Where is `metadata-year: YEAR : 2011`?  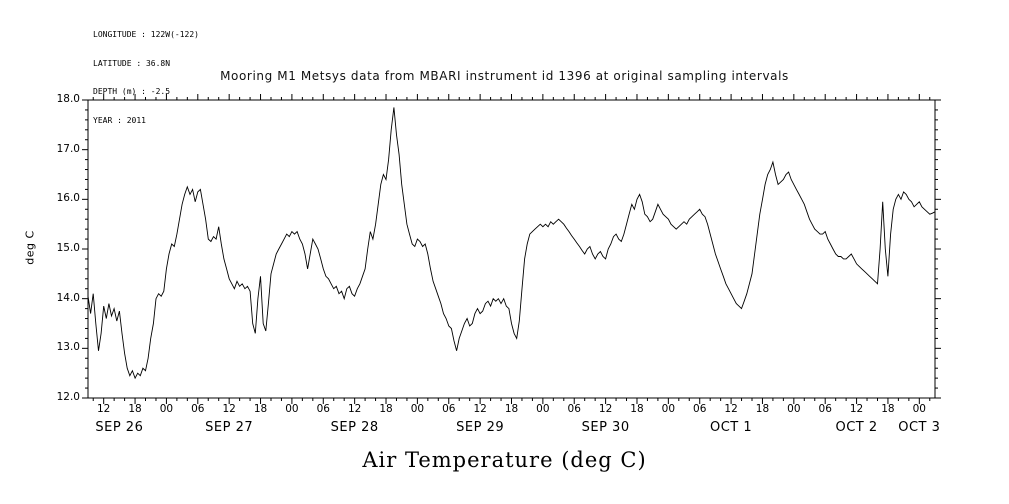
metadata-year: YEAR : 2011 is located at coordinates (119, 120).